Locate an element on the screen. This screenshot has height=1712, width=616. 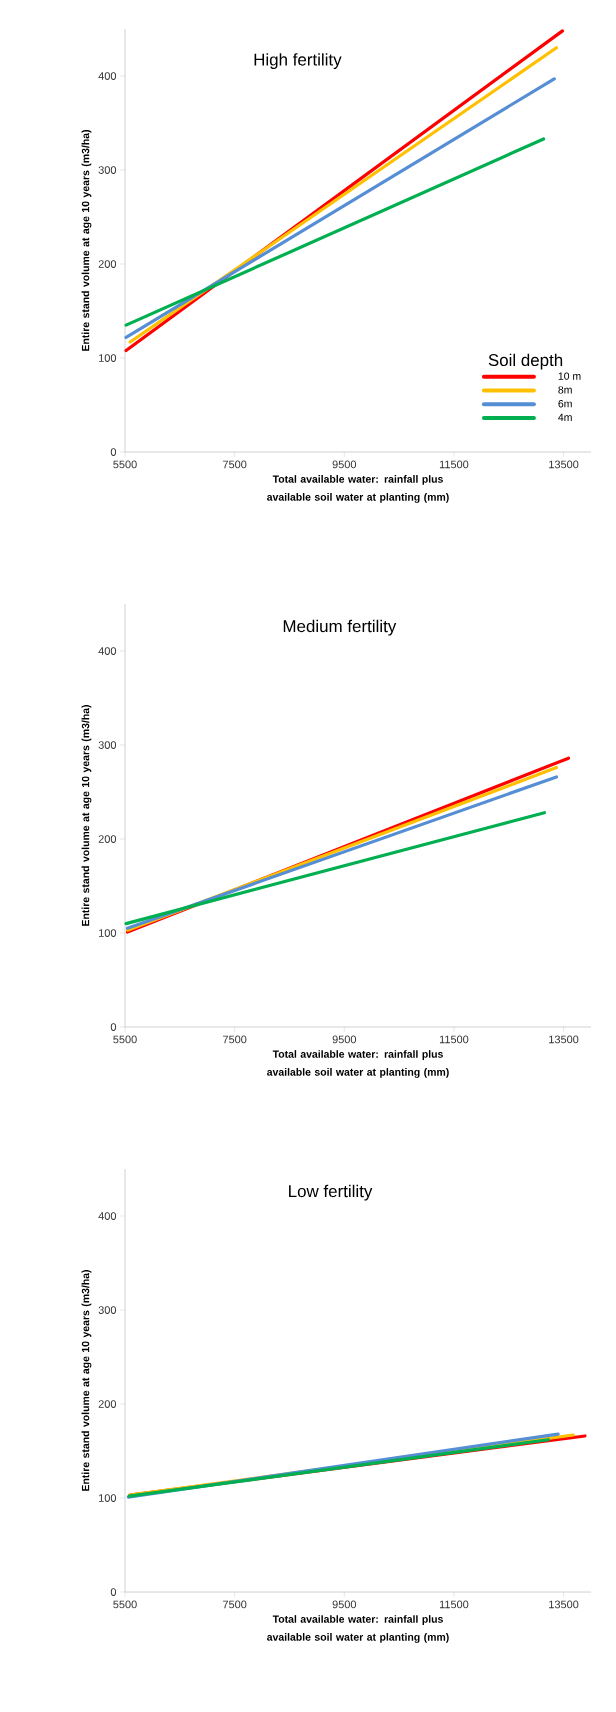
legend-label: 10 m is located at coordinates (569, 376).